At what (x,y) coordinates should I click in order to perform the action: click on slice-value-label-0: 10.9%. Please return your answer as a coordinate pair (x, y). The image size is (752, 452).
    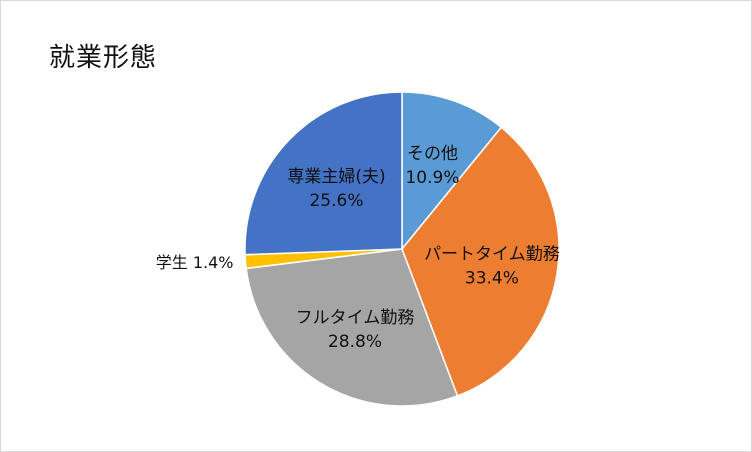
    Looking at the image, I should click on (432, 178).